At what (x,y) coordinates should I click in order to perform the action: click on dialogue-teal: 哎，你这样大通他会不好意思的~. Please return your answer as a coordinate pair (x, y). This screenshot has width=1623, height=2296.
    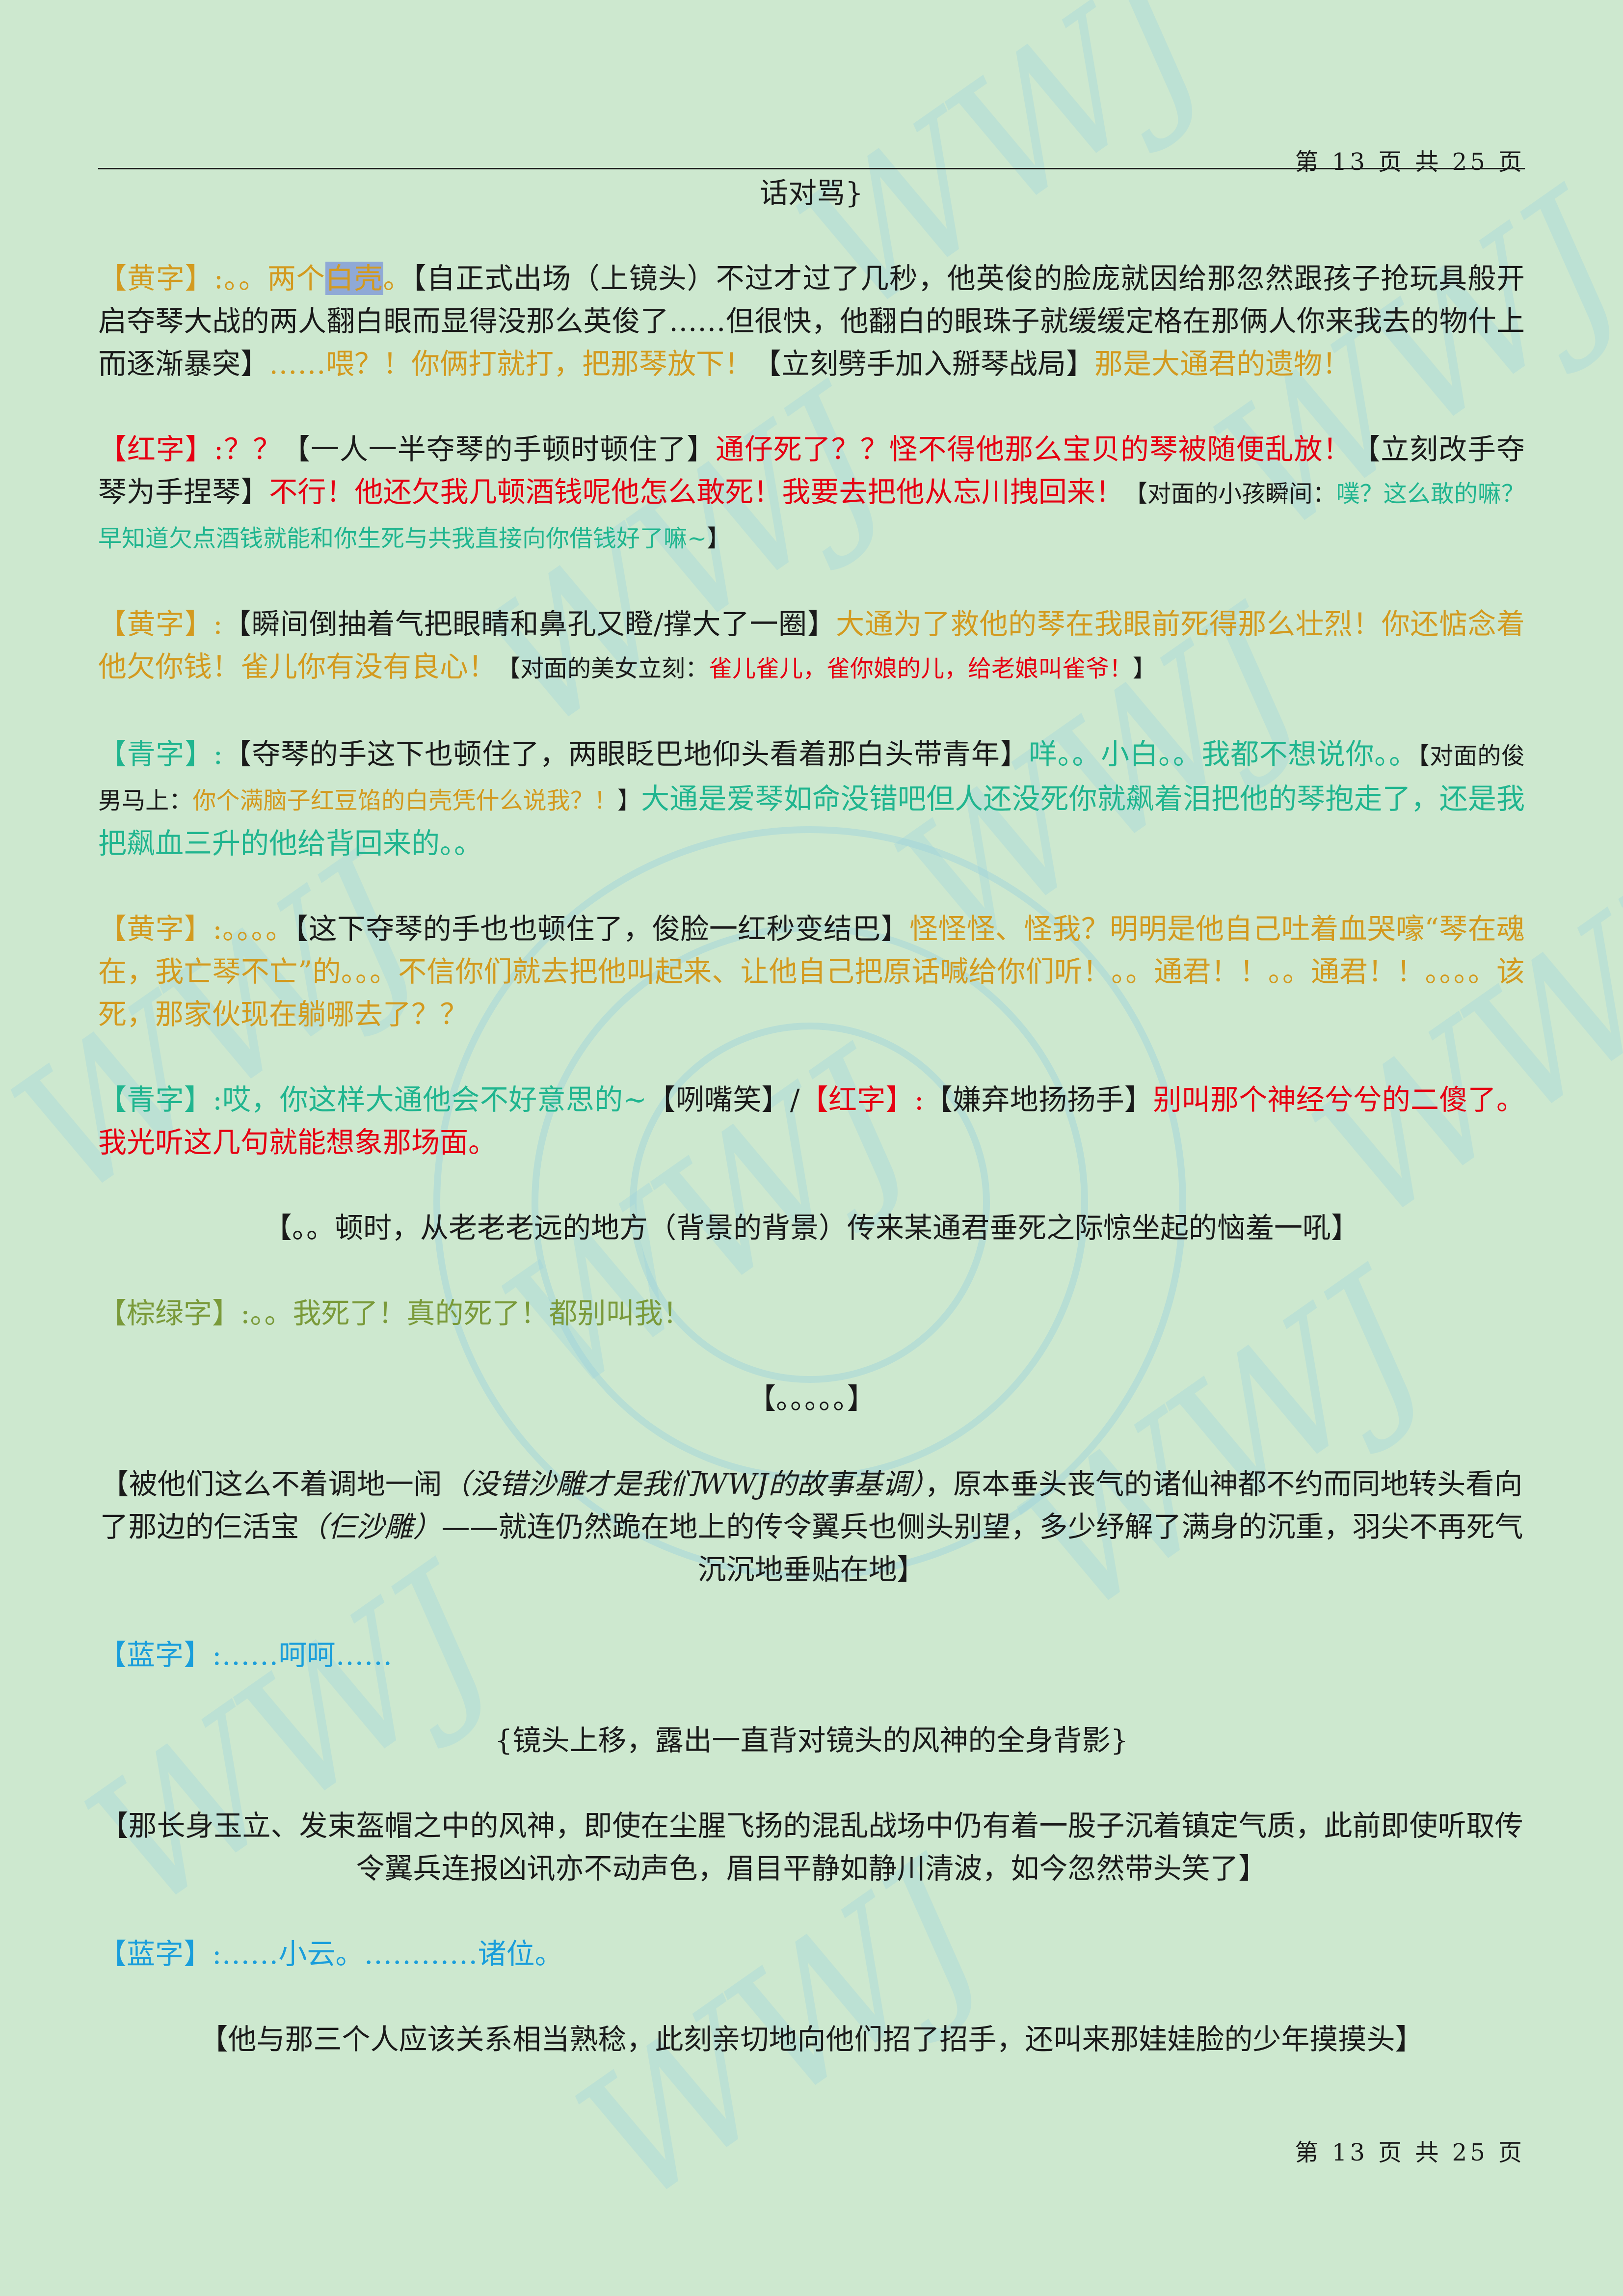
    Looking at the image, I should click on (434, 1099).